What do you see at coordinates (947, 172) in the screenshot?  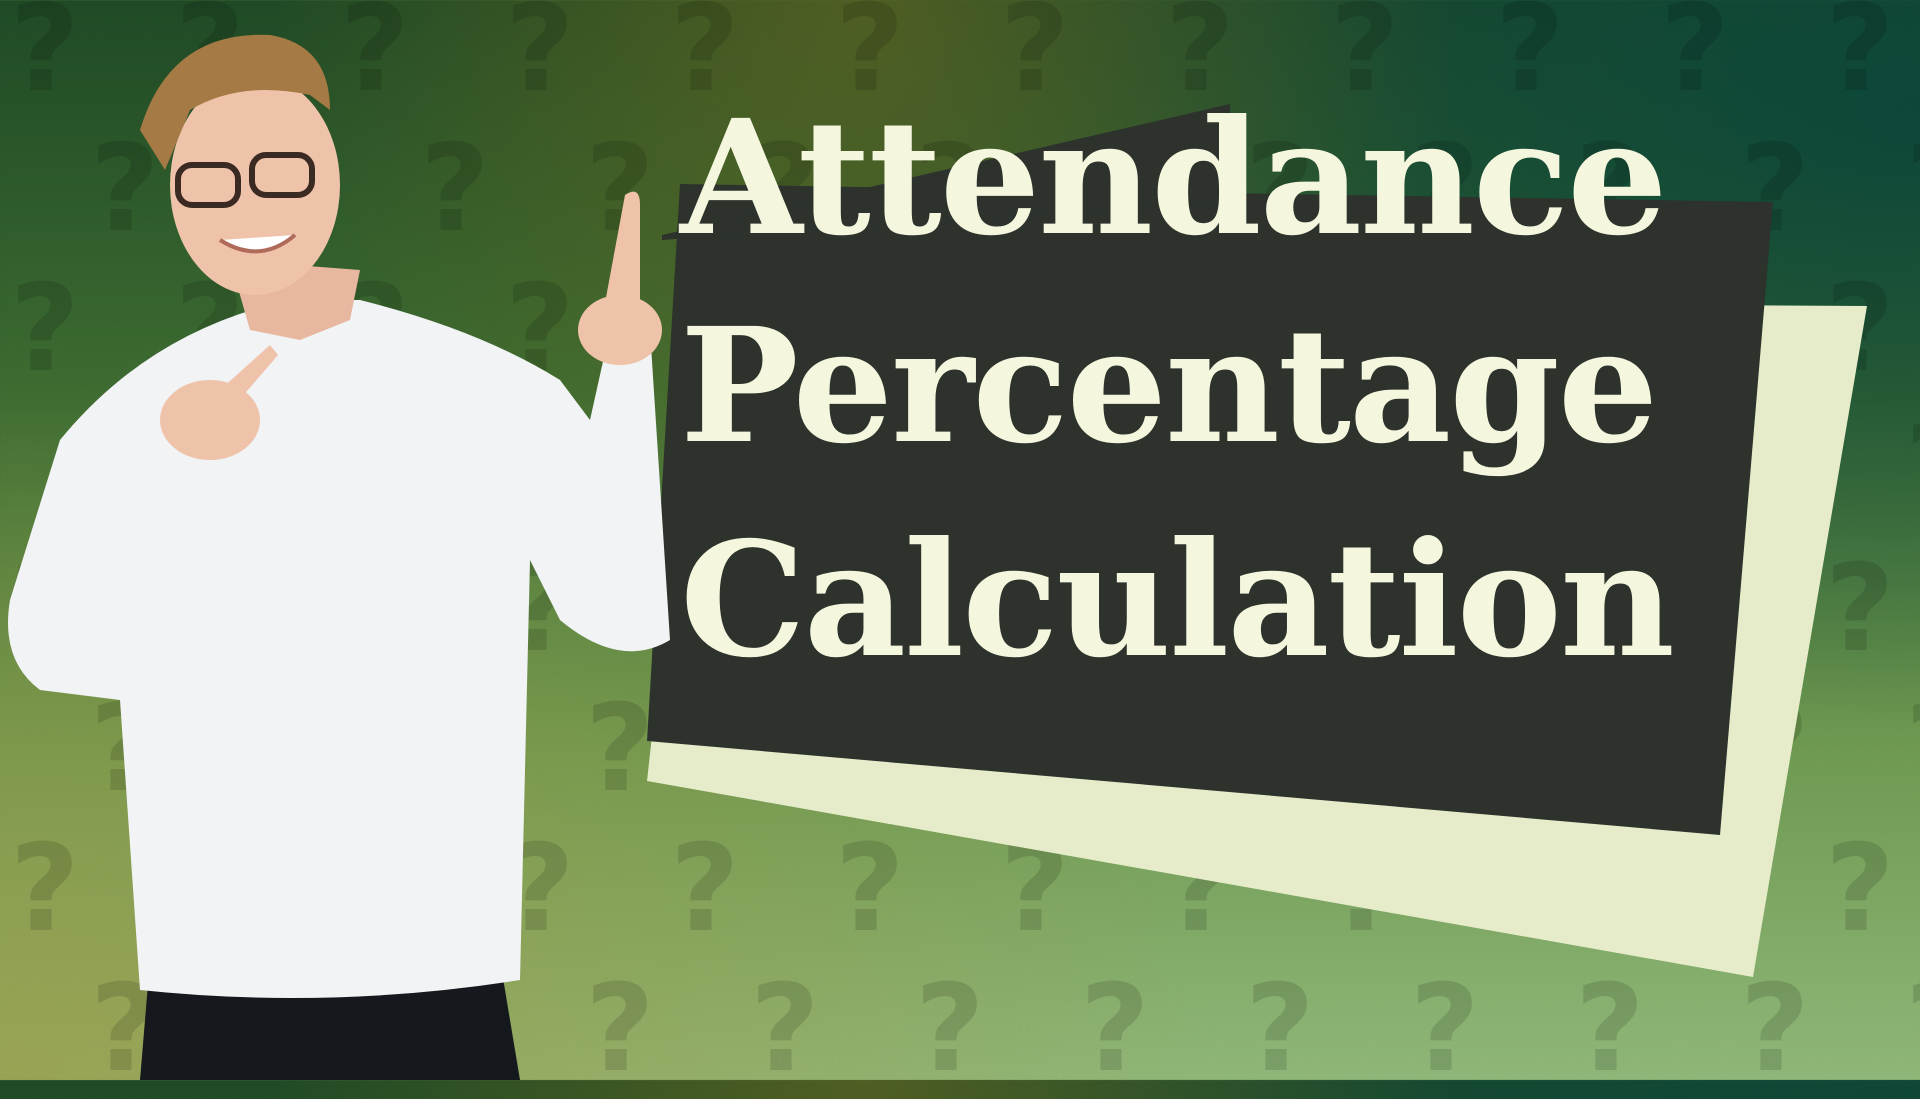 I see `dark-strip` at bounding box center [947, 172].